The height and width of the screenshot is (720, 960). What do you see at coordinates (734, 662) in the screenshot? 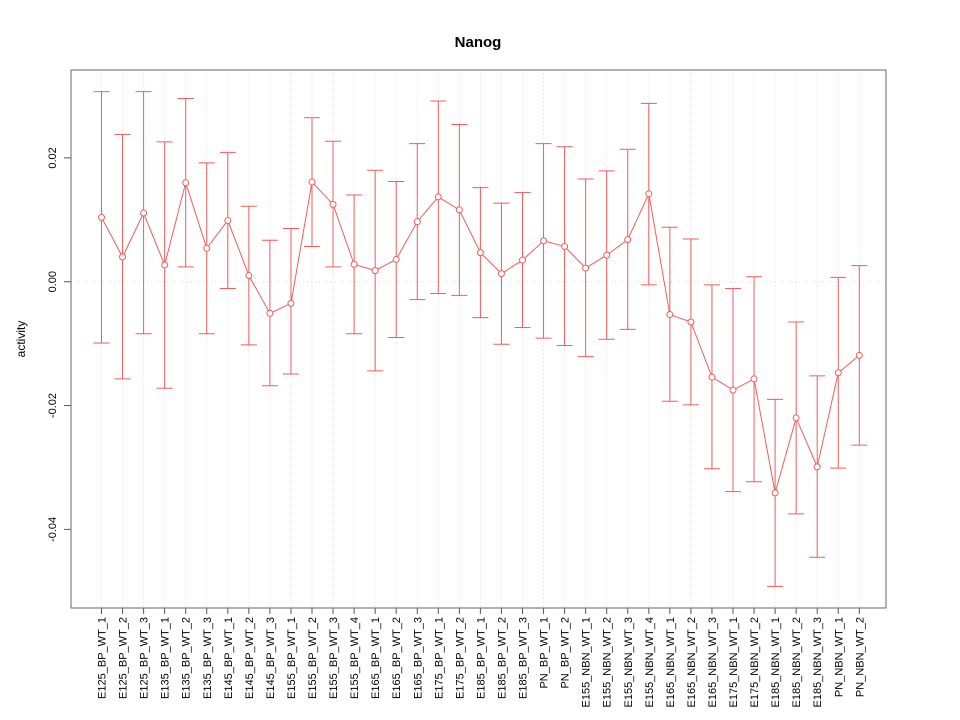
I see `x-tick-label: E175_NBN_WT_1` at bounding box center [734, 662].